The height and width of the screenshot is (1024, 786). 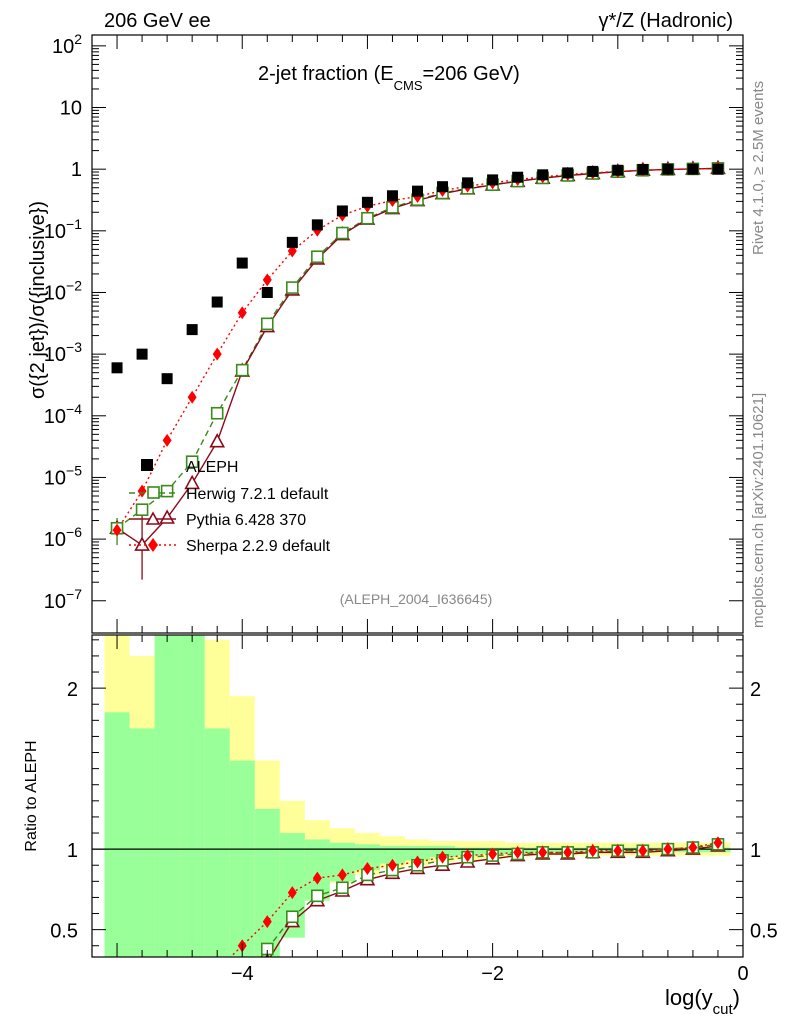 I want to click on legend-label-sherpa: Sherpa 2.2.9 default, so click(x=258, y=546).